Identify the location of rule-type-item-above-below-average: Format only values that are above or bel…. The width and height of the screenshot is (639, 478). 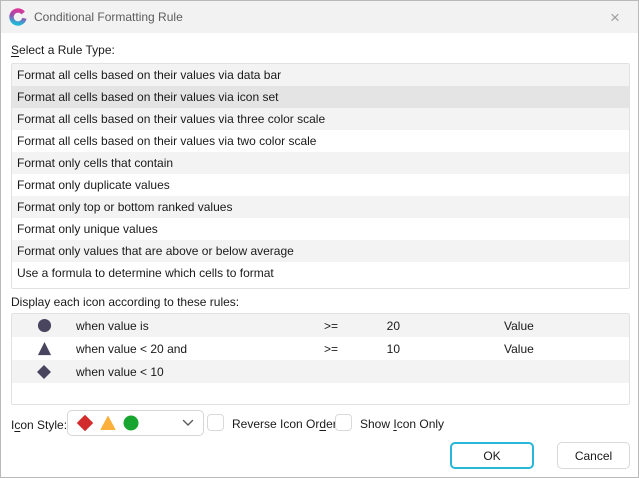
(320, 251).